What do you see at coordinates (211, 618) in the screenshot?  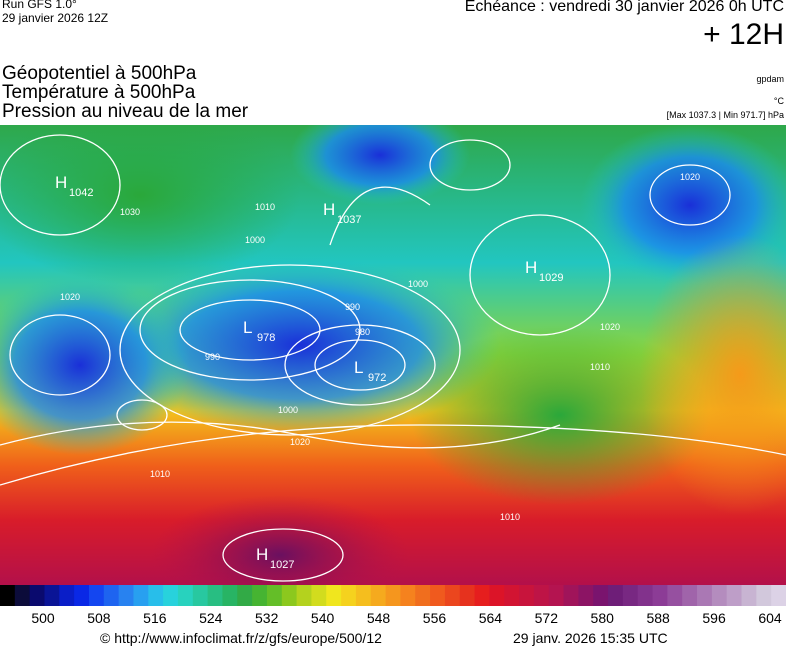 I see `scale-label: 524` at bounding box center [211, 618].